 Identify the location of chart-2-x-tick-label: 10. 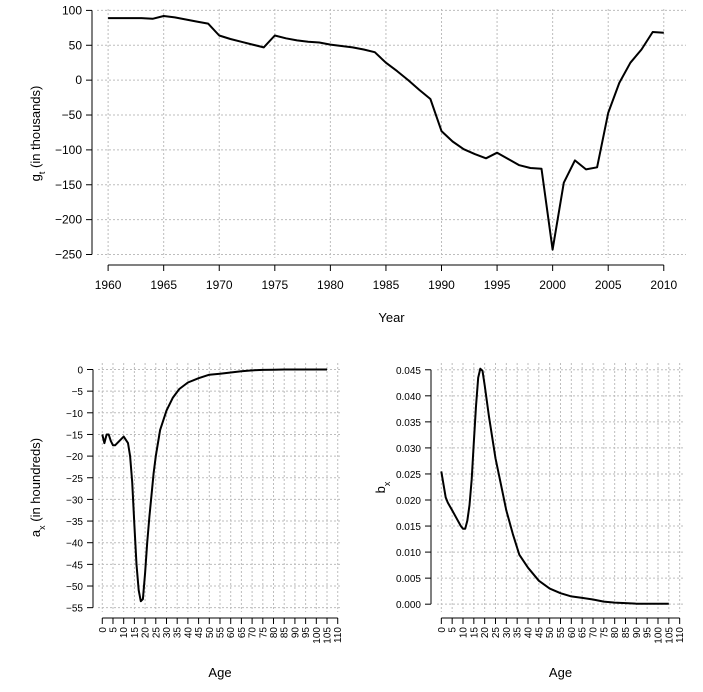
(124, 633).